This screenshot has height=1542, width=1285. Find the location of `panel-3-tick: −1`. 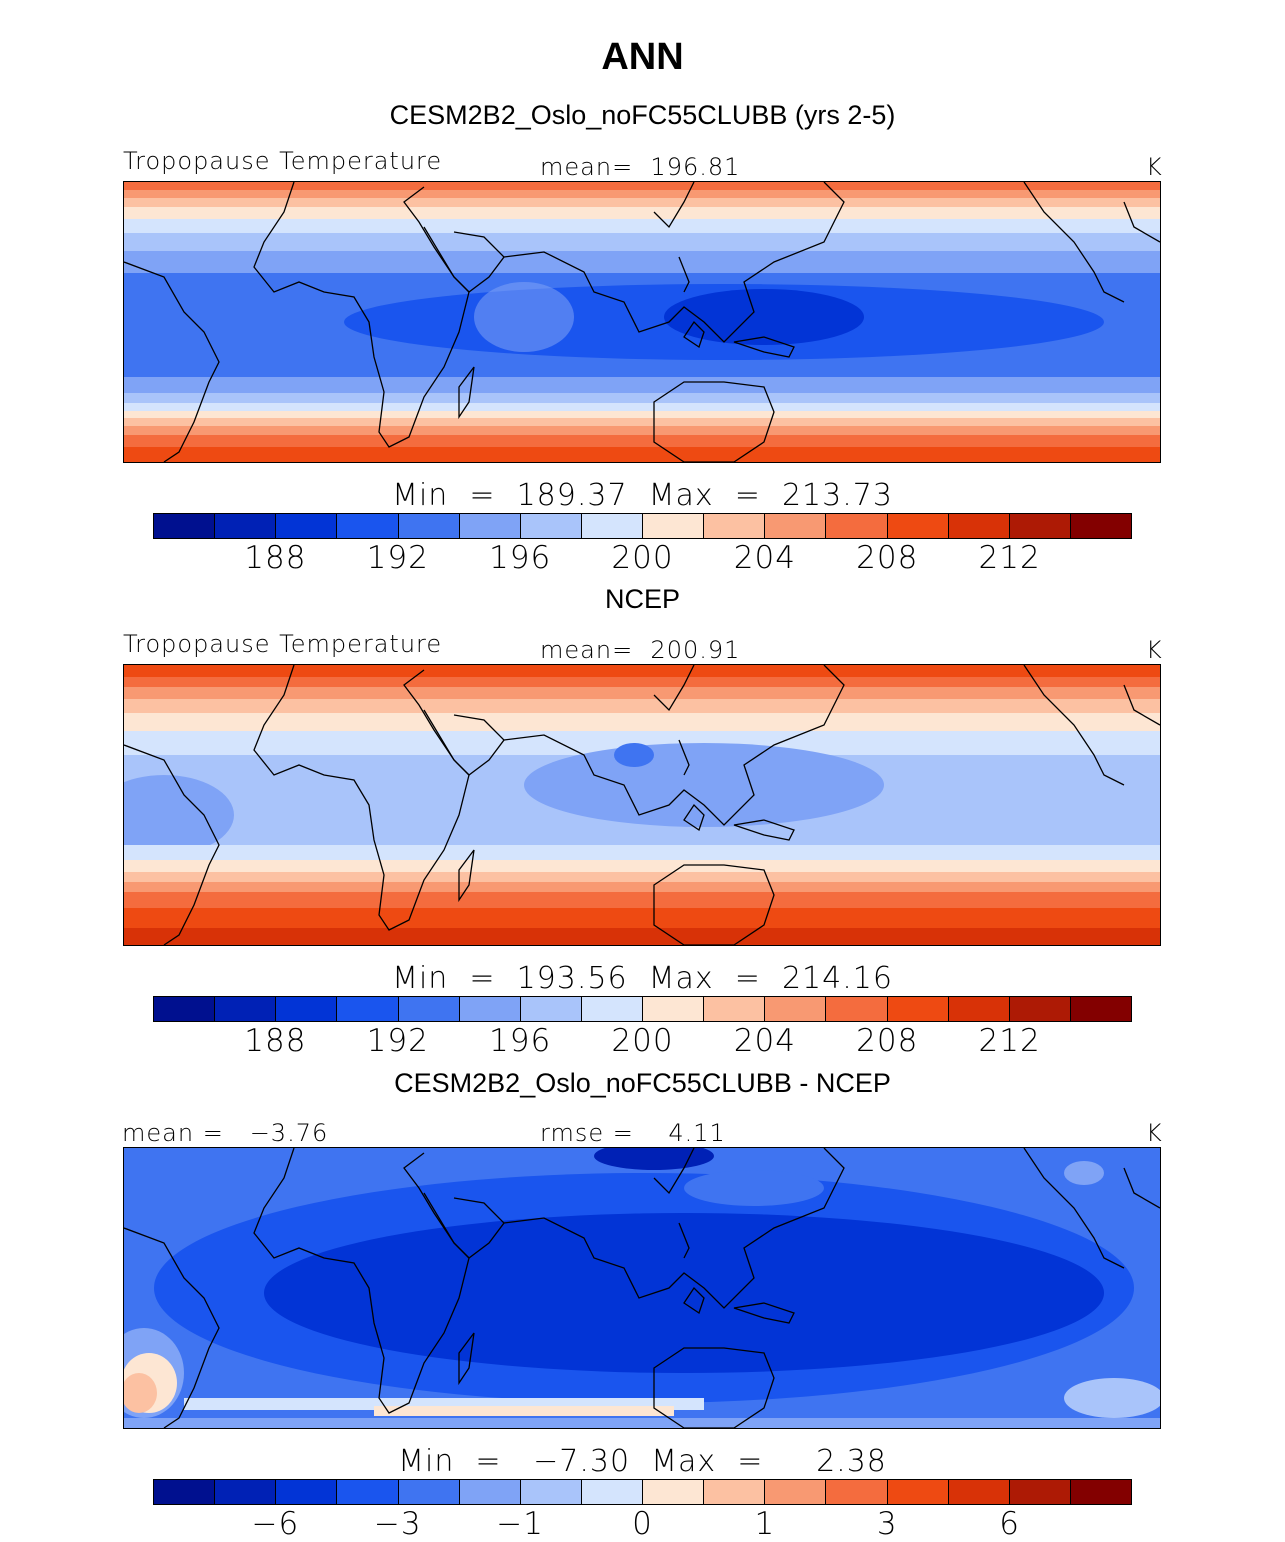

panel-3-tick: −1 is located at coordinates (520, 1524).